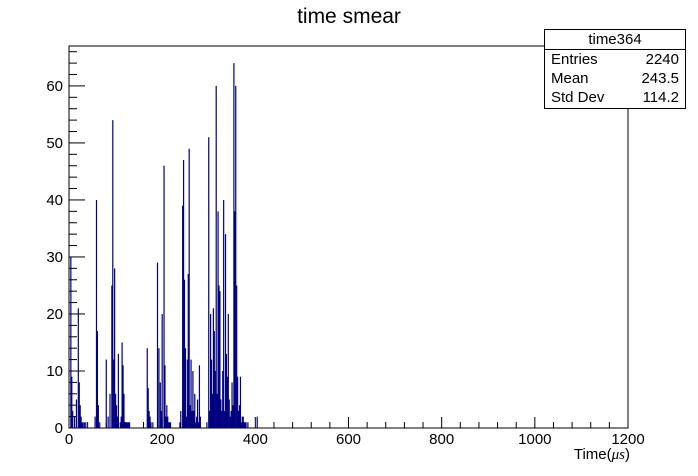 The width and height of the screenshot is (698, 476). Describe the element at coordinates (54, 371) in the screenshot. I see `y-tick-label: 10` at that location.